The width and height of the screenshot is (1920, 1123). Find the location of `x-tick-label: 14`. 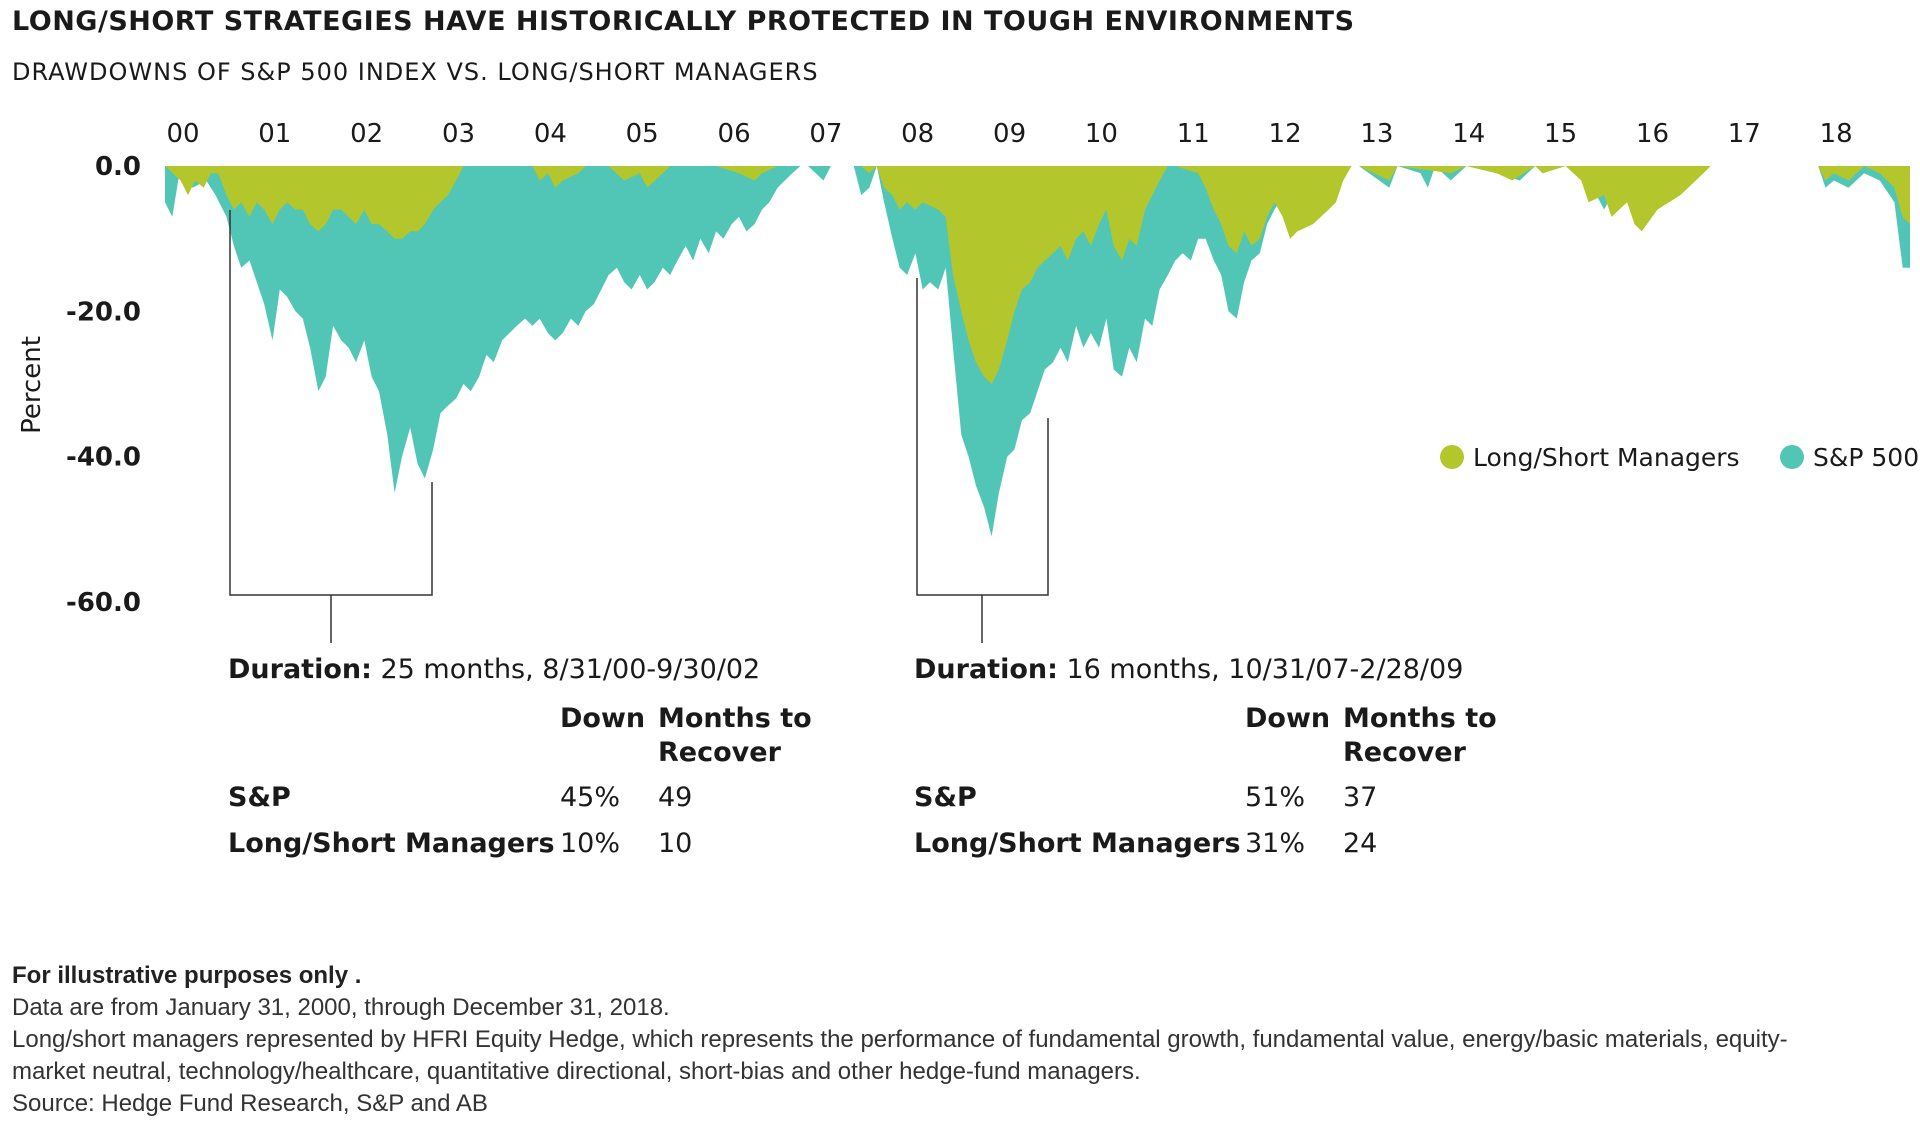

x-tick-label: 14 is located at coordinates (1468, 134).